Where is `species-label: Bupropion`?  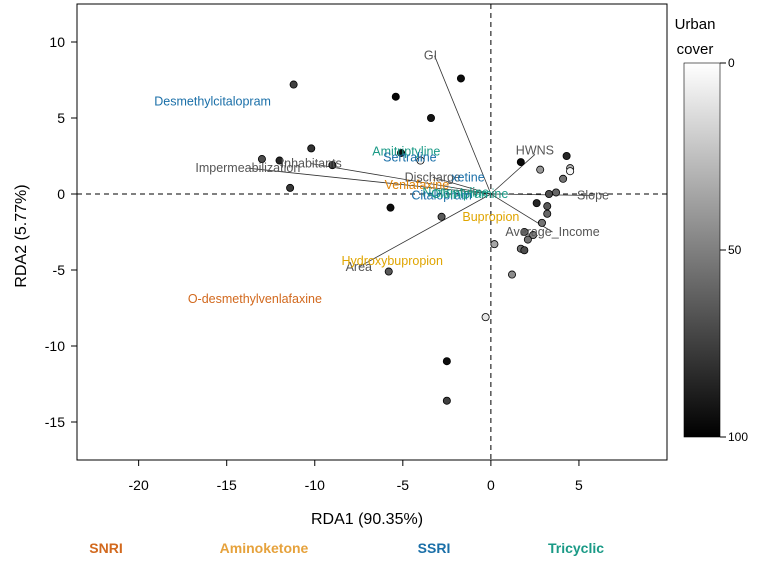 species-label: Bupropion is located at coordinates (490, 217).